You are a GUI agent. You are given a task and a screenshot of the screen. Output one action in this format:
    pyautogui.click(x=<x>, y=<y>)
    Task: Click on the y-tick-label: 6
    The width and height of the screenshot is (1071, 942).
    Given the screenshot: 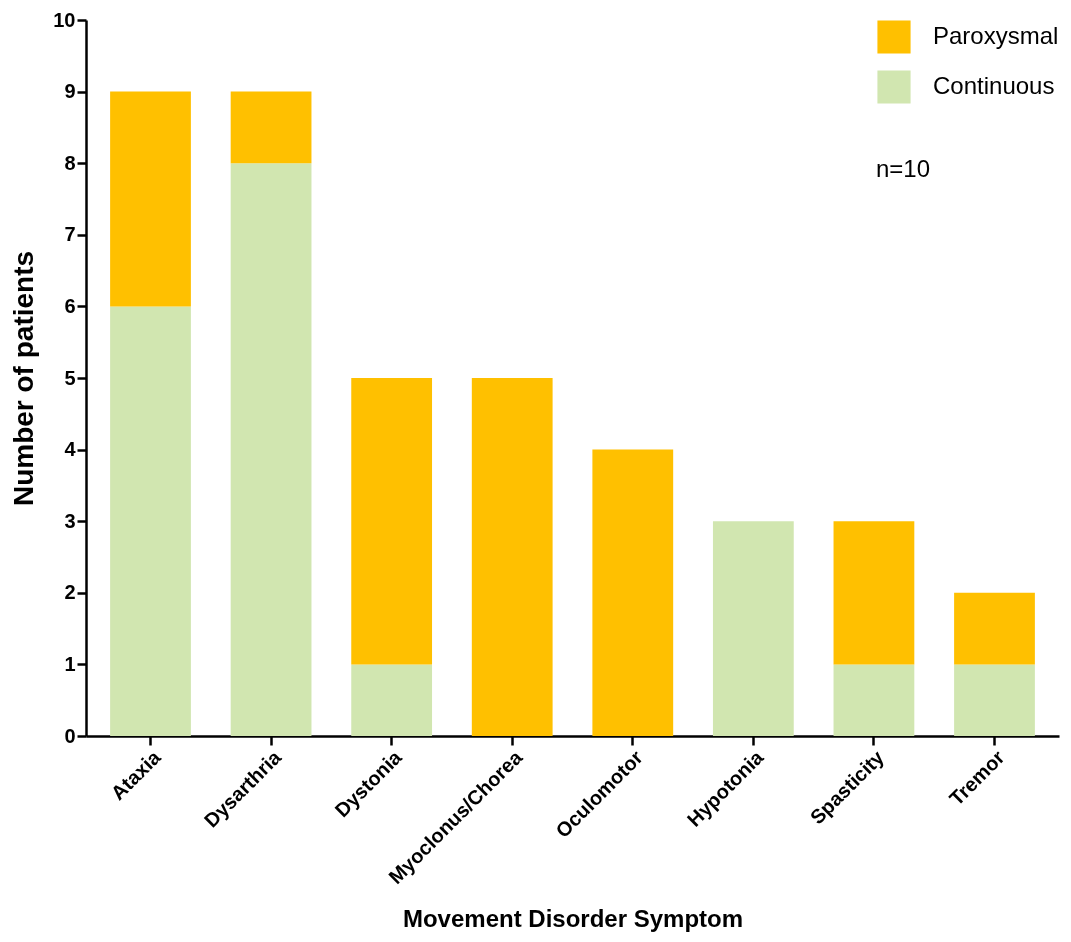 What is the action you would take?
    pyautogui.click(x=70, y=305)
    